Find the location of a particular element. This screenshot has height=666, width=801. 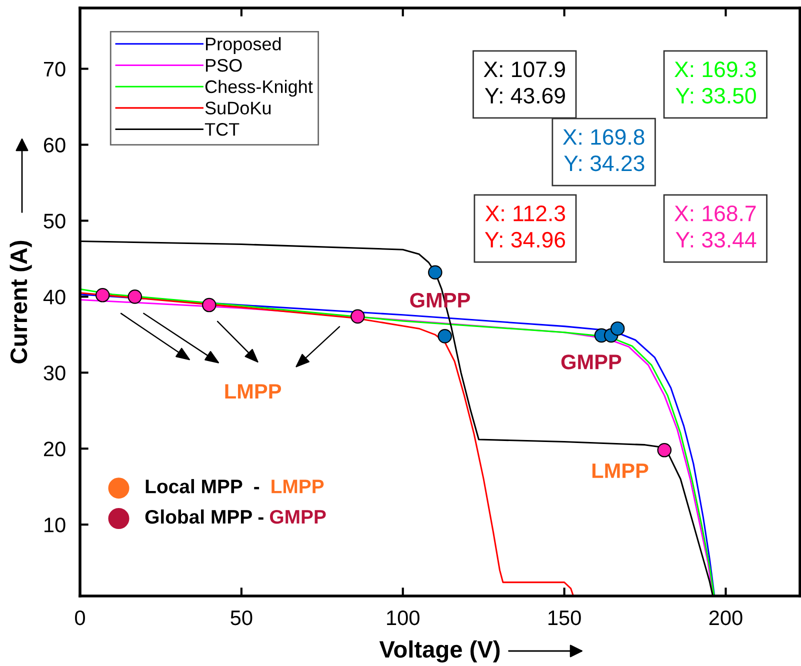

y-axis-title: Current (A) is located at coordinates (21, 302).